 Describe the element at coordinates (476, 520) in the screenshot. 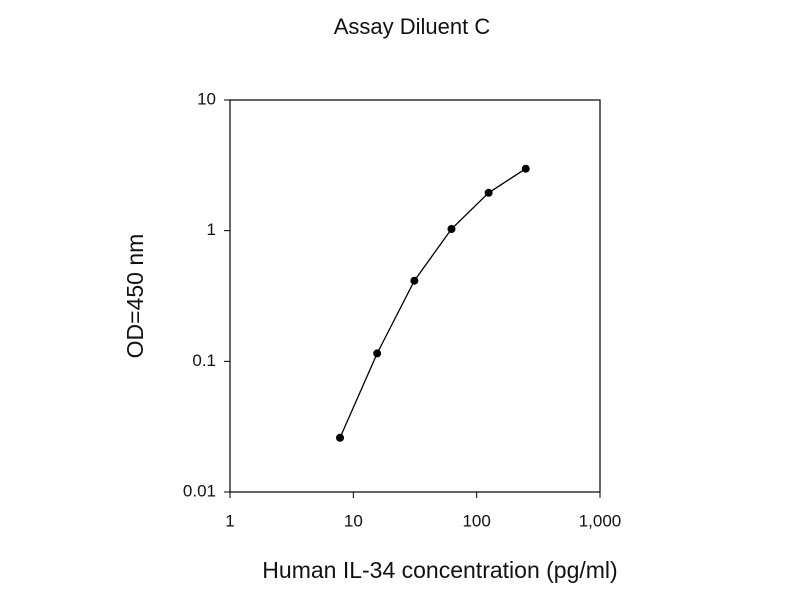

I see `x-tick-label: 100` at that location.